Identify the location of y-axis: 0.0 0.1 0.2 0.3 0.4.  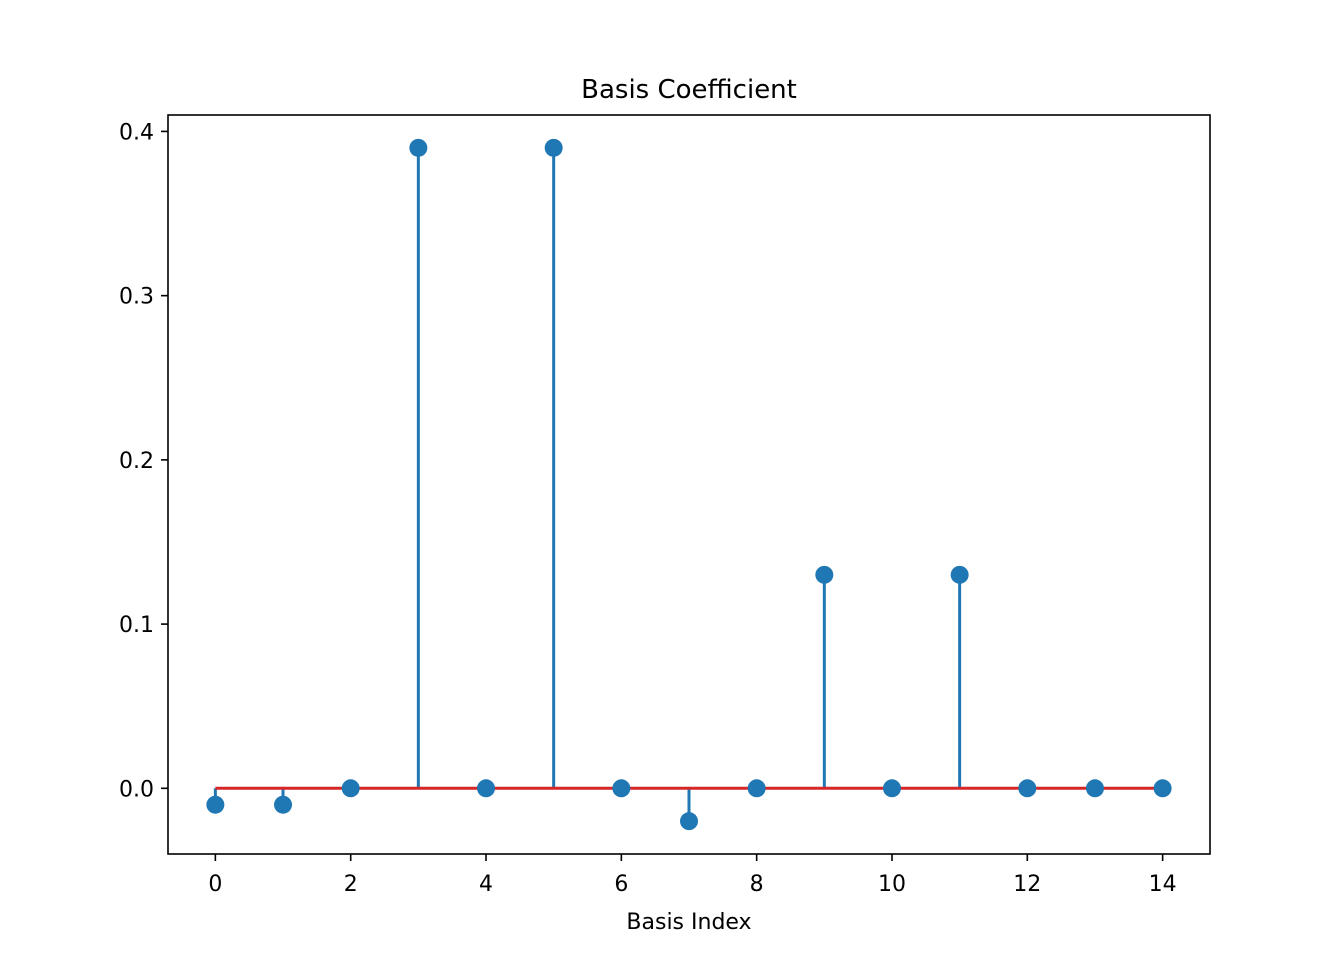
(143, 461).